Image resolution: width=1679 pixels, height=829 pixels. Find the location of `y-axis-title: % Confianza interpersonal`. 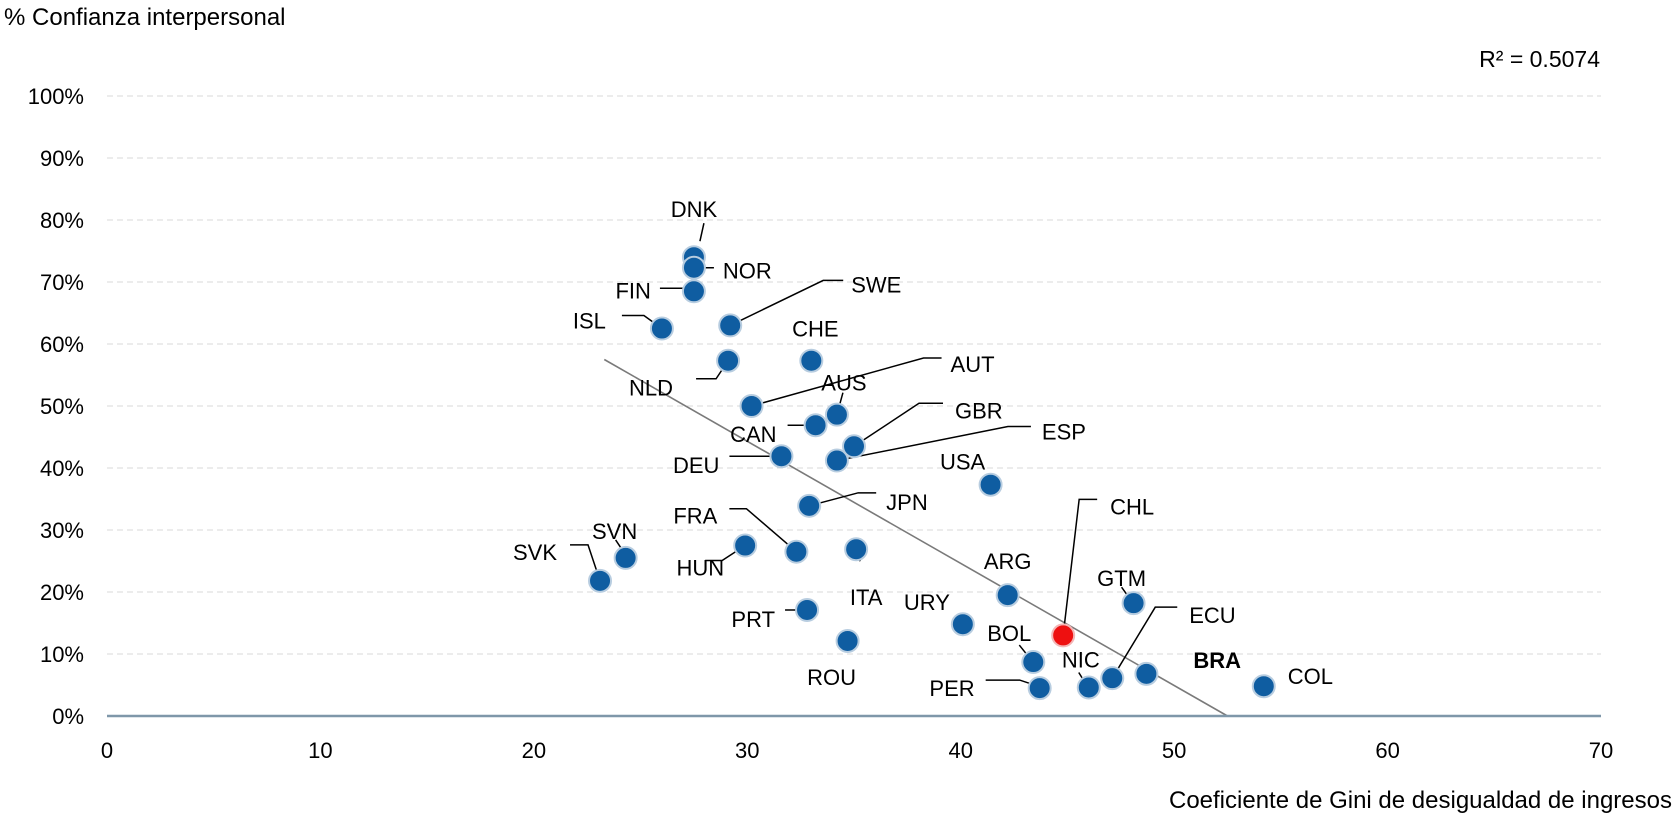

y-axis-title: % Confianza interpersonal is located at coordinates (145, 17).